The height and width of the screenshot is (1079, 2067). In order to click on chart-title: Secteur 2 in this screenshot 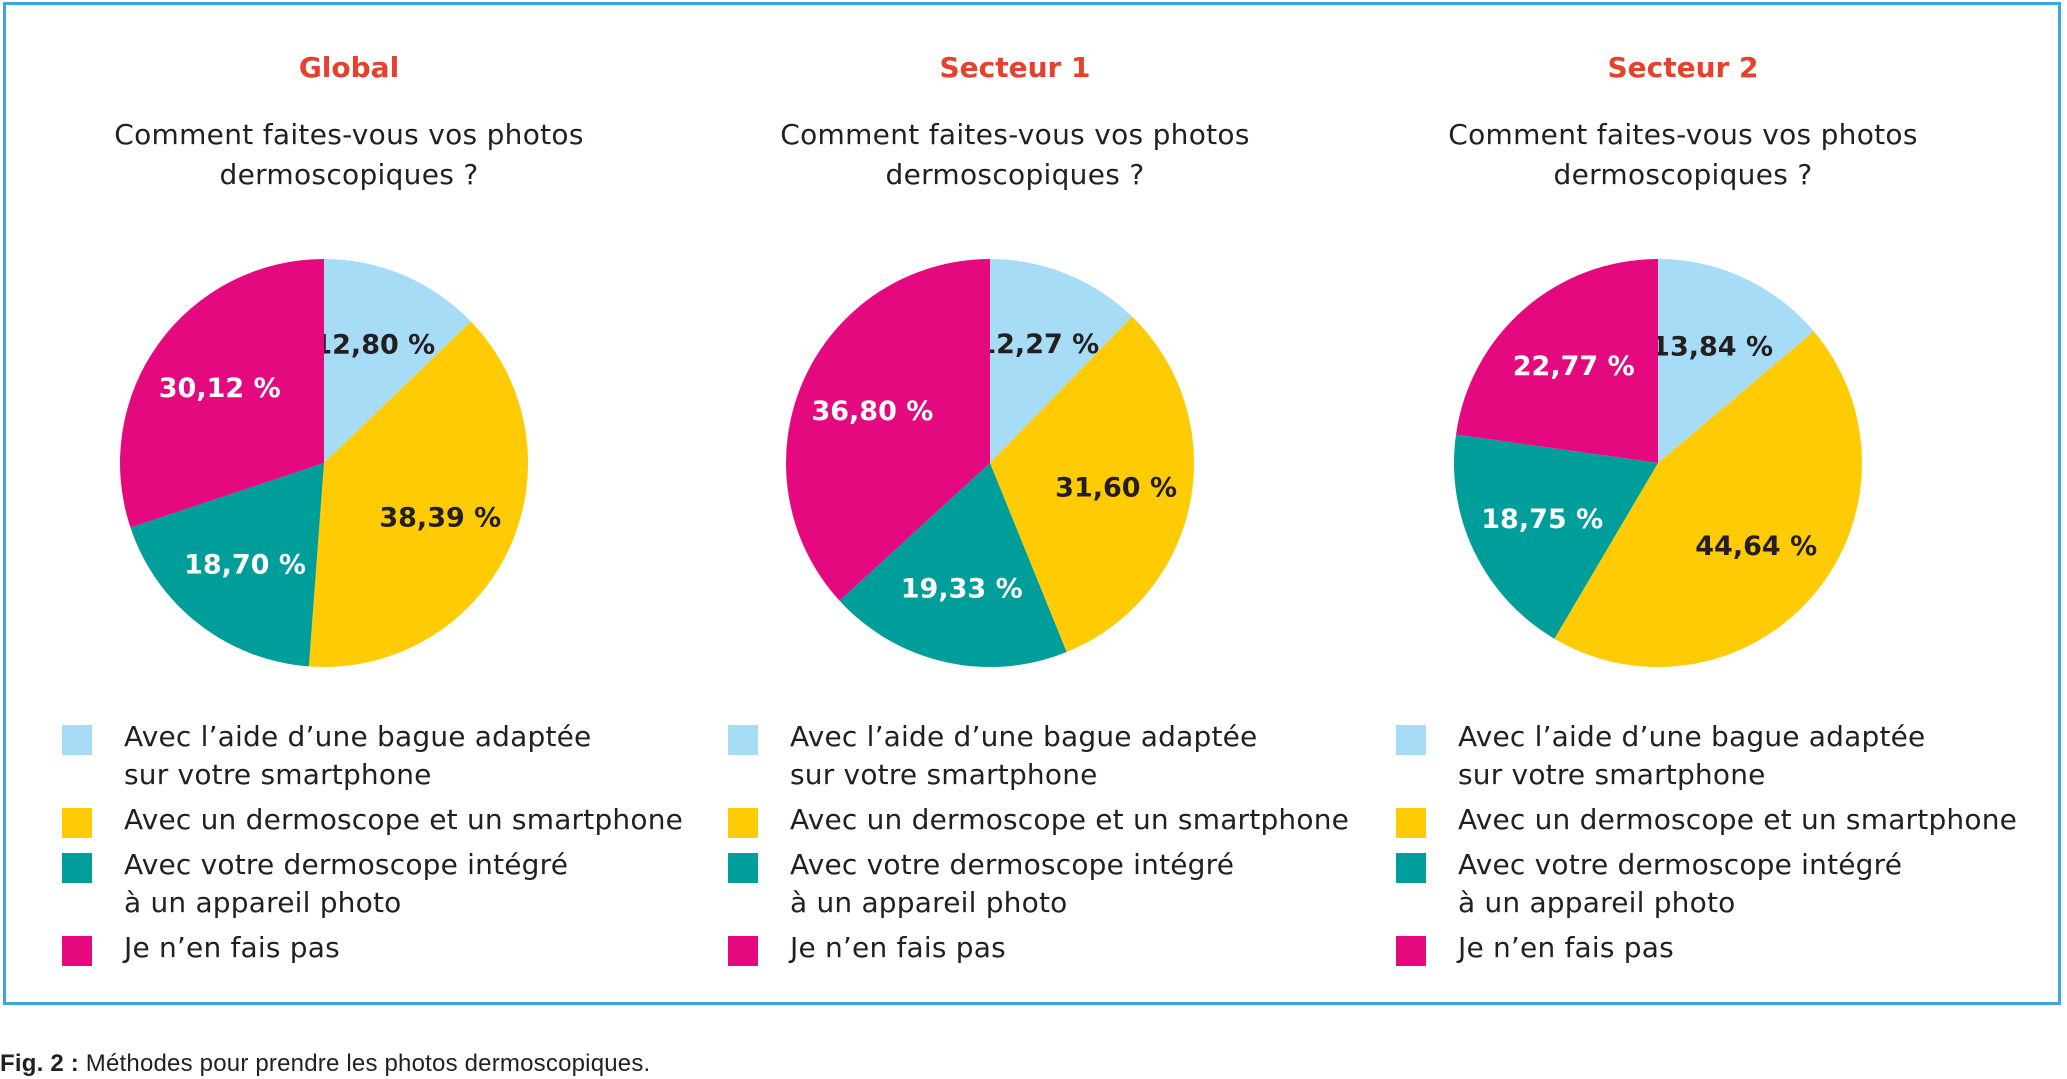, I will do `click(1683, 67)`.